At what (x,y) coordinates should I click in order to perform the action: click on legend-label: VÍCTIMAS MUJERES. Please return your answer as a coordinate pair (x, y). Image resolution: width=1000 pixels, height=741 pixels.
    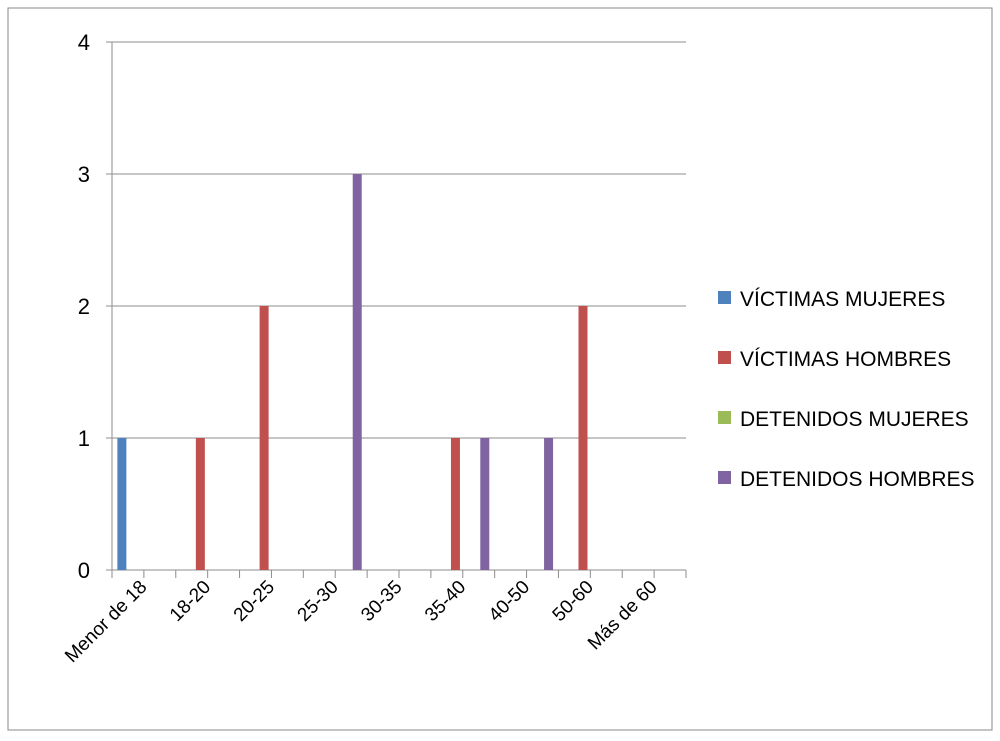
    Looking at the image, I should click on (842, 299).